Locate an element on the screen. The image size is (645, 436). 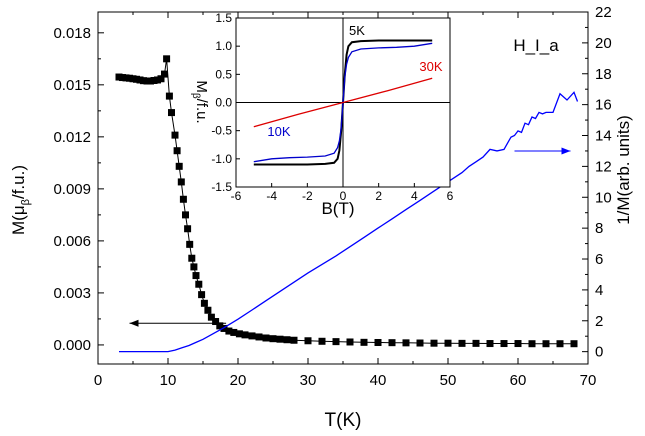
y-left-tick-label: 0.009 is located at coordinates (72, 189).